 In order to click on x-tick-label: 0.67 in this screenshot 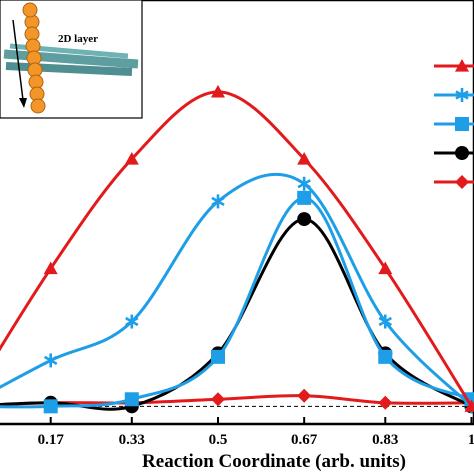, I will do `click(304, 440)`.